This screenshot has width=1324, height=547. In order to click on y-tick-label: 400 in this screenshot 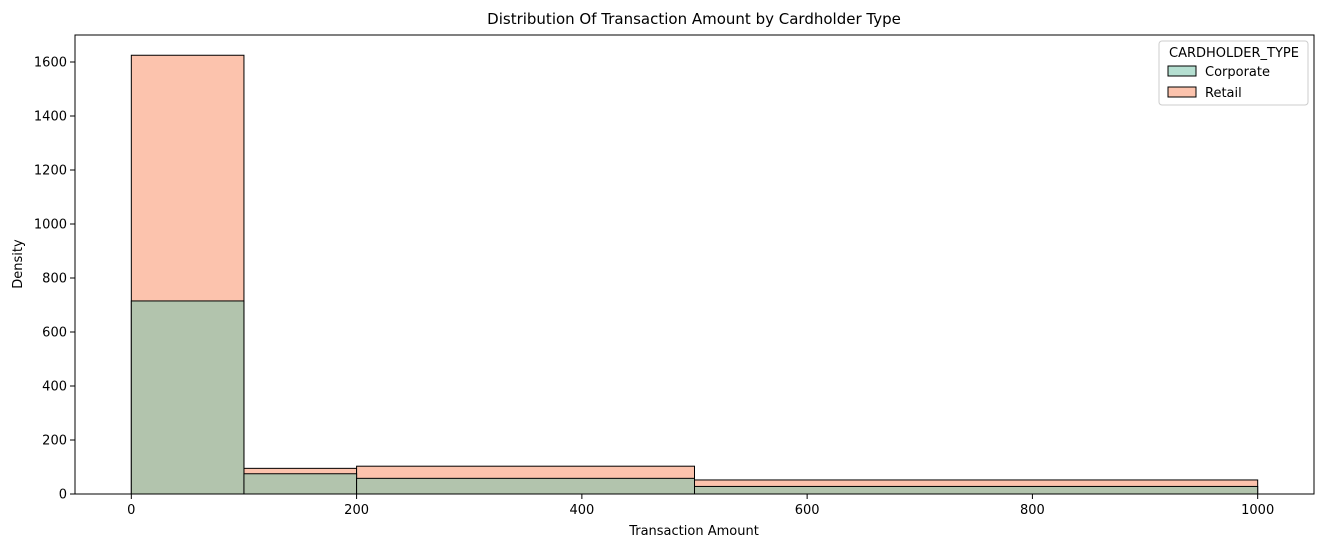, I will do `click(54, 387)`.